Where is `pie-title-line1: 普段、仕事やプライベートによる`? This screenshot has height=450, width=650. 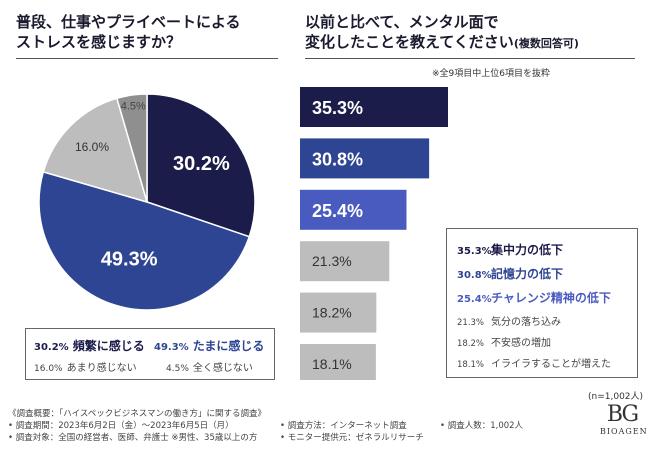 pie-title-line1: 普段、仕事やプライベートによる is located at coordinates (128, 22).